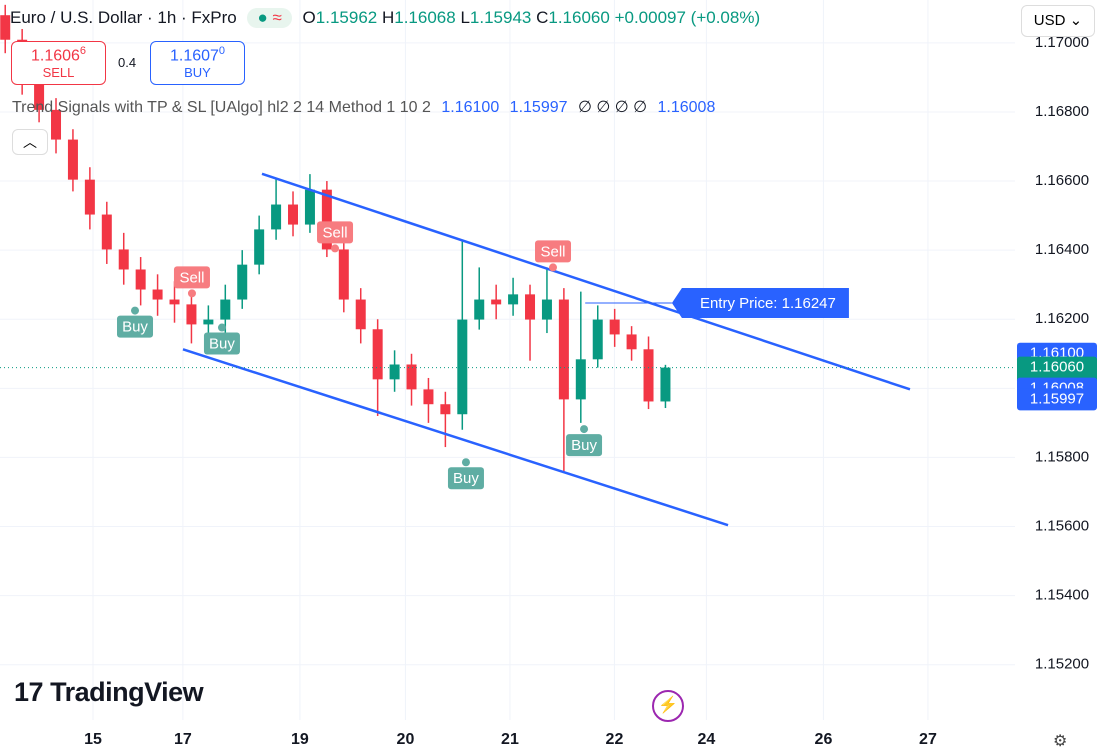 The width and height of the screenshot is (1100, 751). Describe the element at coordinates (707, 739) in the screenshot. I see `x-tick-label: 24` at that location.